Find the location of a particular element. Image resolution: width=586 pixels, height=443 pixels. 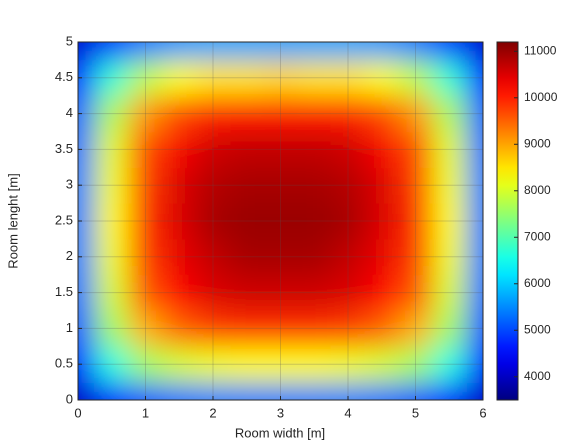

y-tick-label: 0.5 is located at coordinates (64, 363).